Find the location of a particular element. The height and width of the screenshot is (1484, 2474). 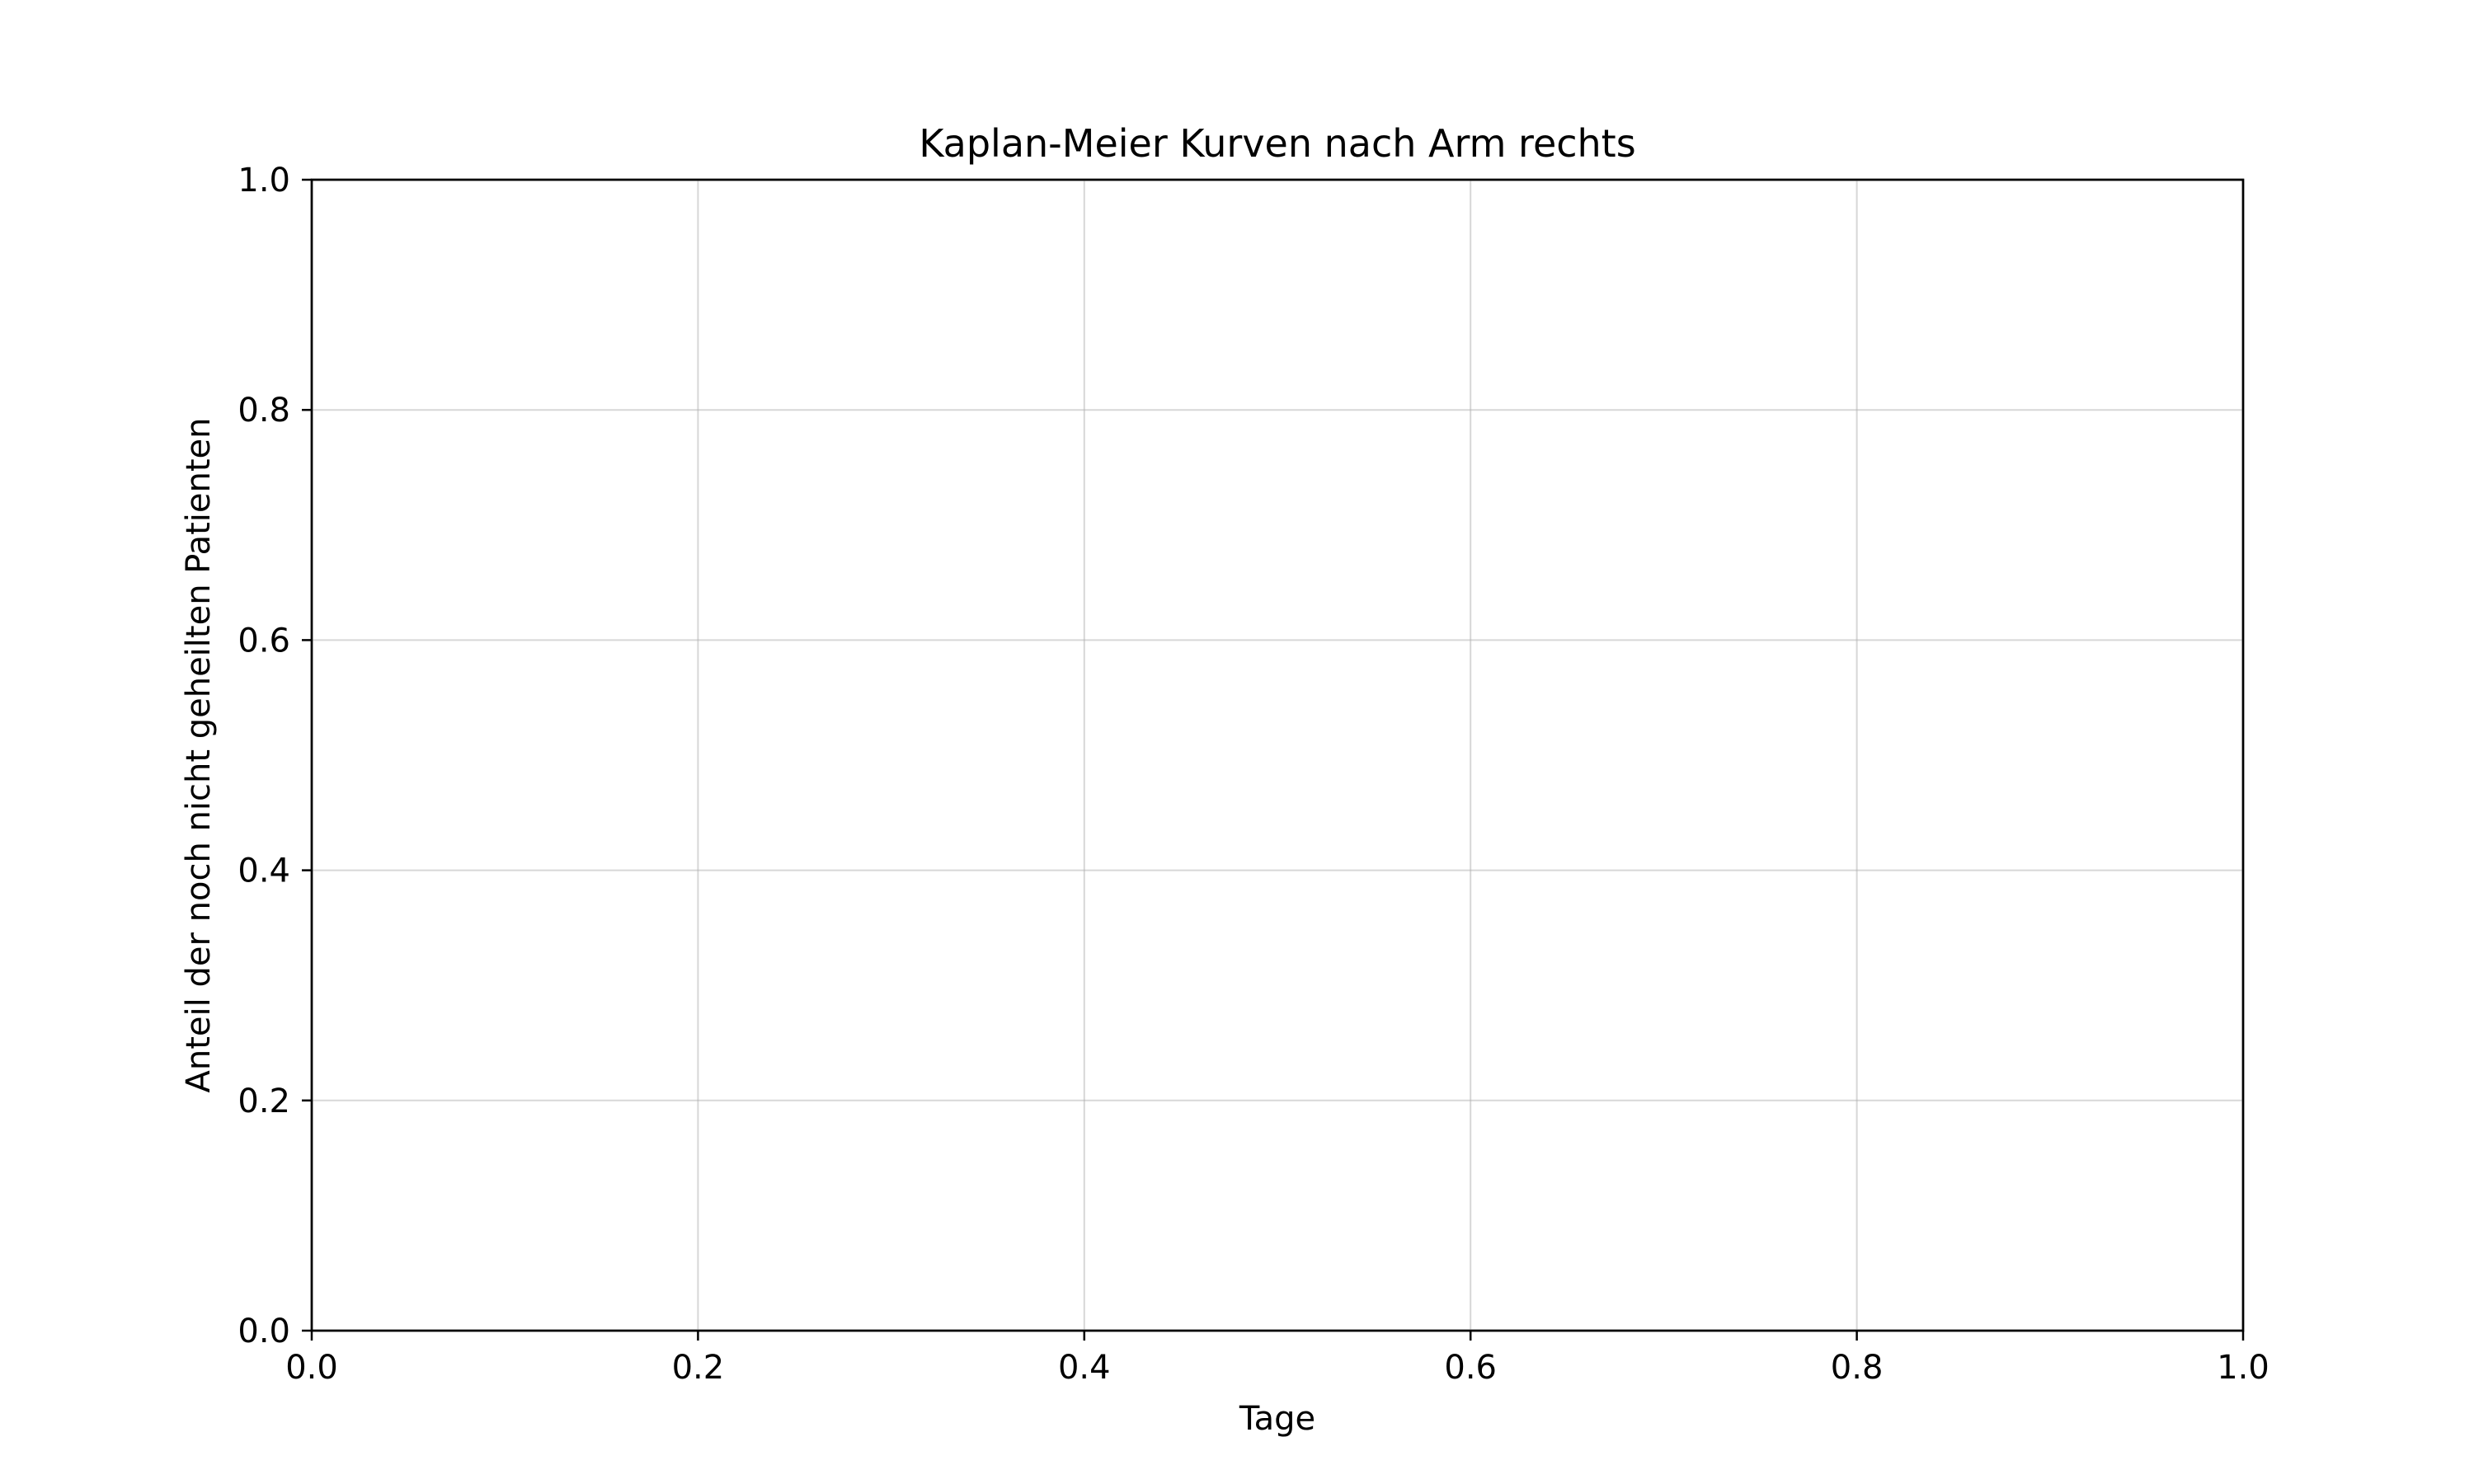

x-tick-label: 0.8 is located at coordinates (1857, 1368).